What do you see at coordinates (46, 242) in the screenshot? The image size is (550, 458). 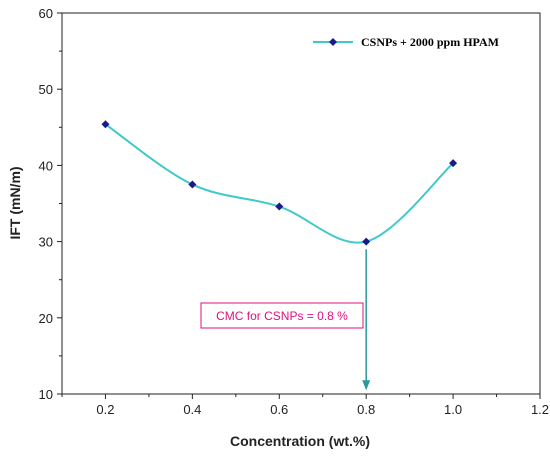 I see `y-tick-label: 30` at bounding box center [46, 242].